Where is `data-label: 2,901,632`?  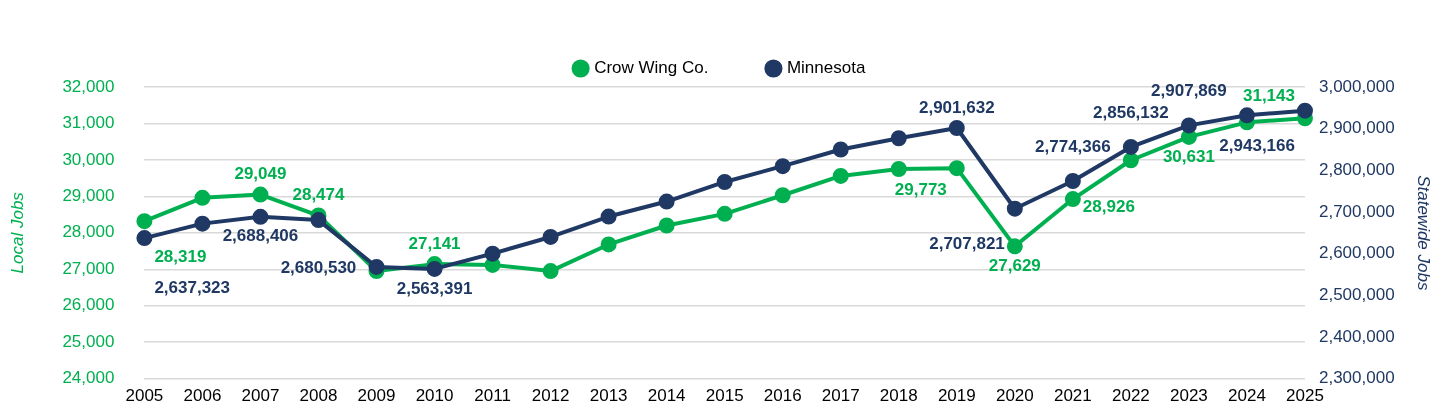 data-label: 2,901,632 is located at coordinates (956, 107).